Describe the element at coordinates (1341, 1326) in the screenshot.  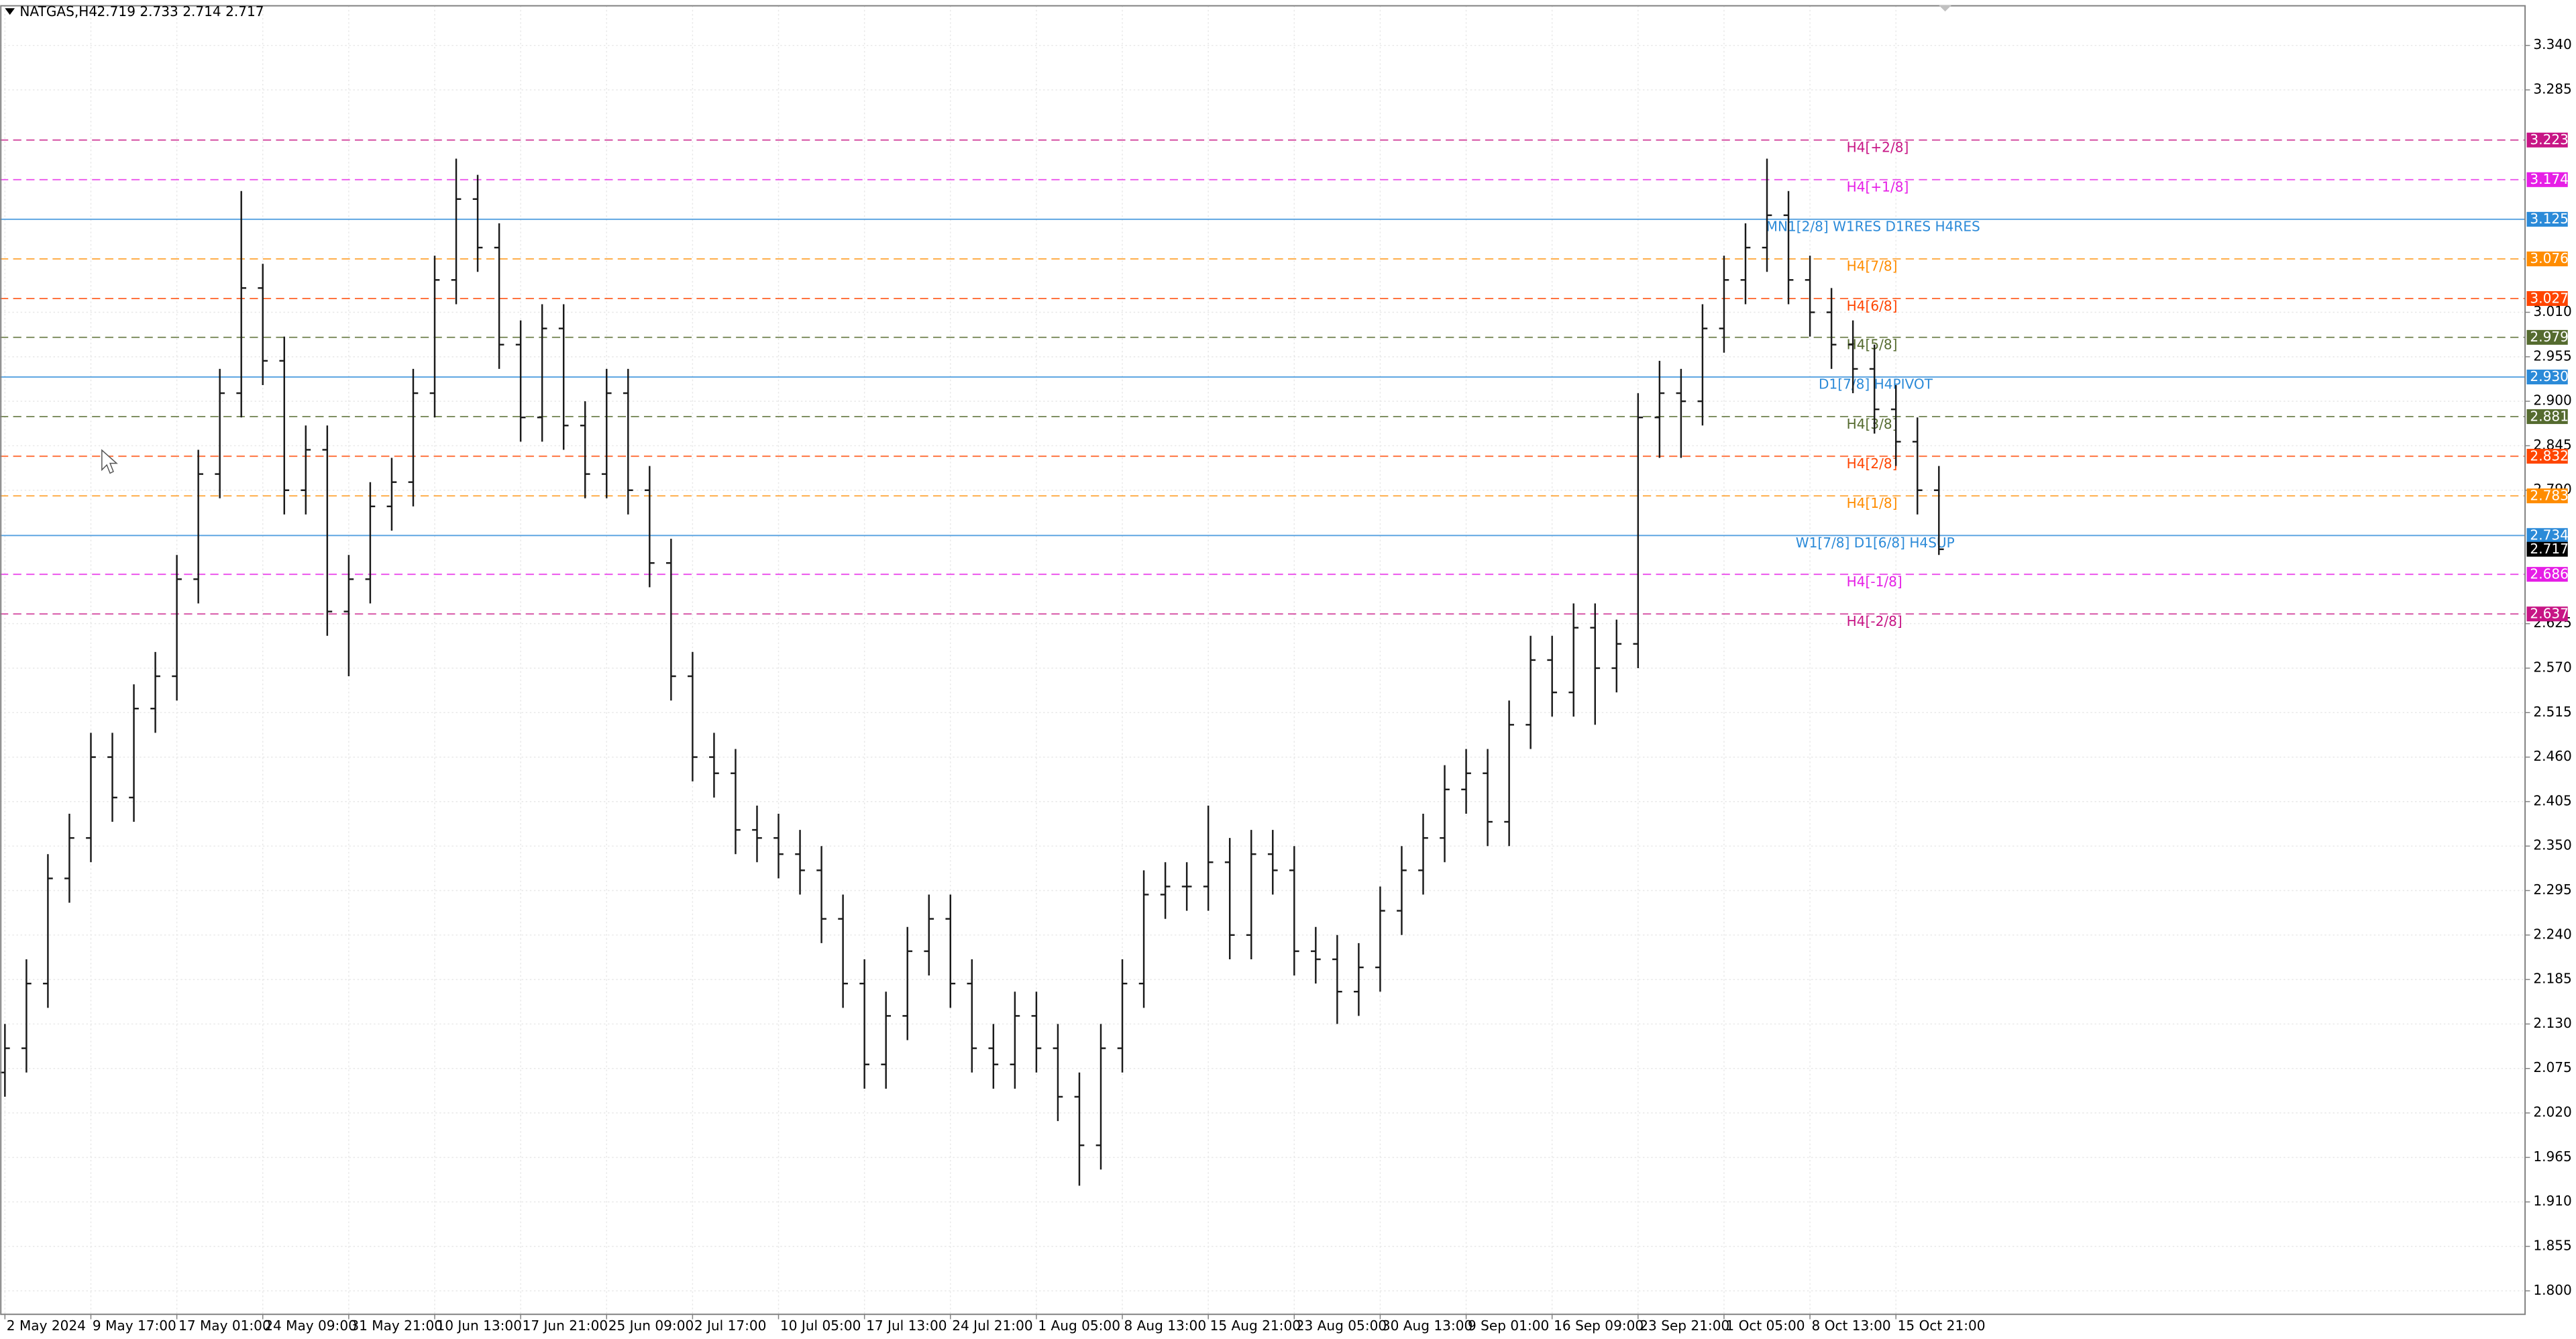
I see `x-tick-label: 23 Aug 05:00` at that location.